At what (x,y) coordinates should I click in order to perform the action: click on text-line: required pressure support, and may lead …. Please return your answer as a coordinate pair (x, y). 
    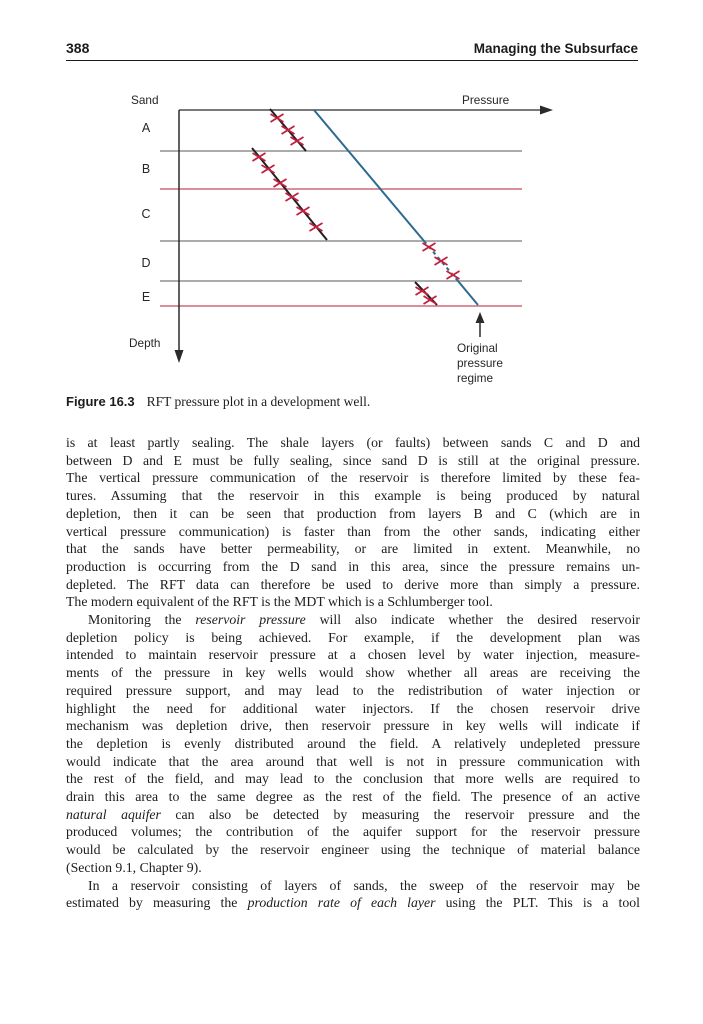
    Looking at the image, I should click on (353, 690).